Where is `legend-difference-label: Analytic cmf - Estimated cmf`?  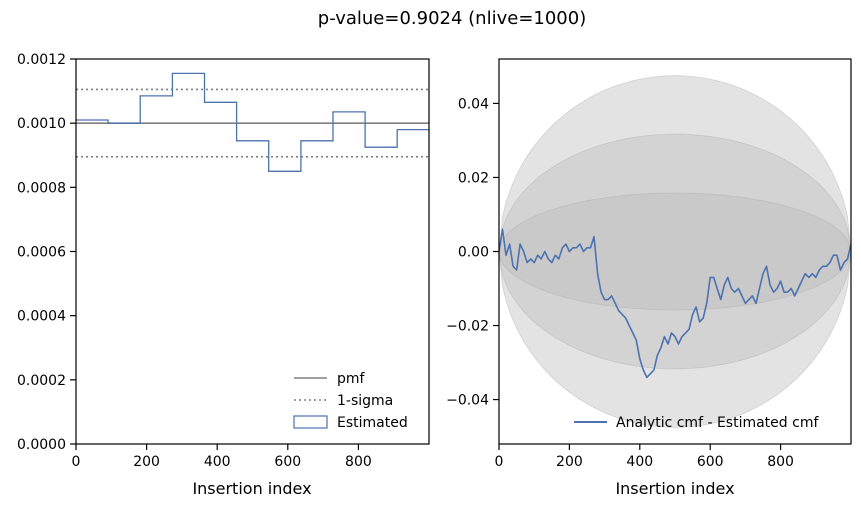
legend-difference-label: Analytic cmf - Estimated cmf is located at coordinates (717, 423).